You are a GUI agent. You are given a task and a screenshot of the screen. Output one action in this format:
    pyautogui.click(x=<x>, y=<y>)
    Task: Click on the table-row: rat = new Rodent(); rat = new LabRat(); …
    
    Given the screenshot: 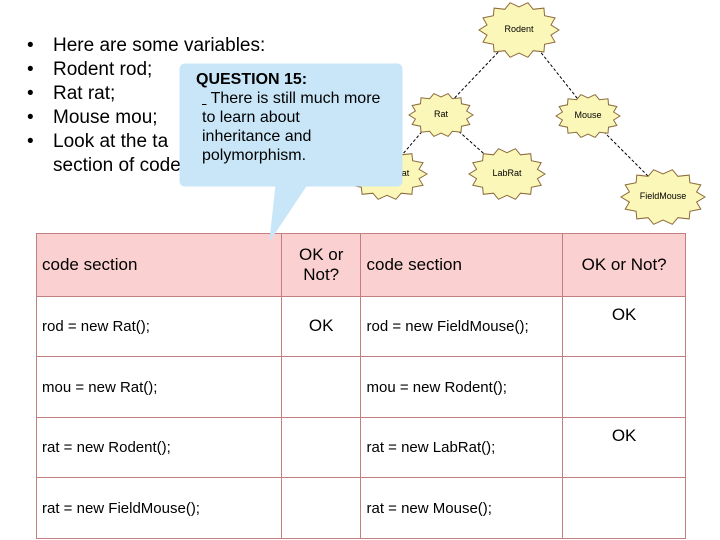 What is the action you would take?
    pyautogui.click(x=361, y=447)
    